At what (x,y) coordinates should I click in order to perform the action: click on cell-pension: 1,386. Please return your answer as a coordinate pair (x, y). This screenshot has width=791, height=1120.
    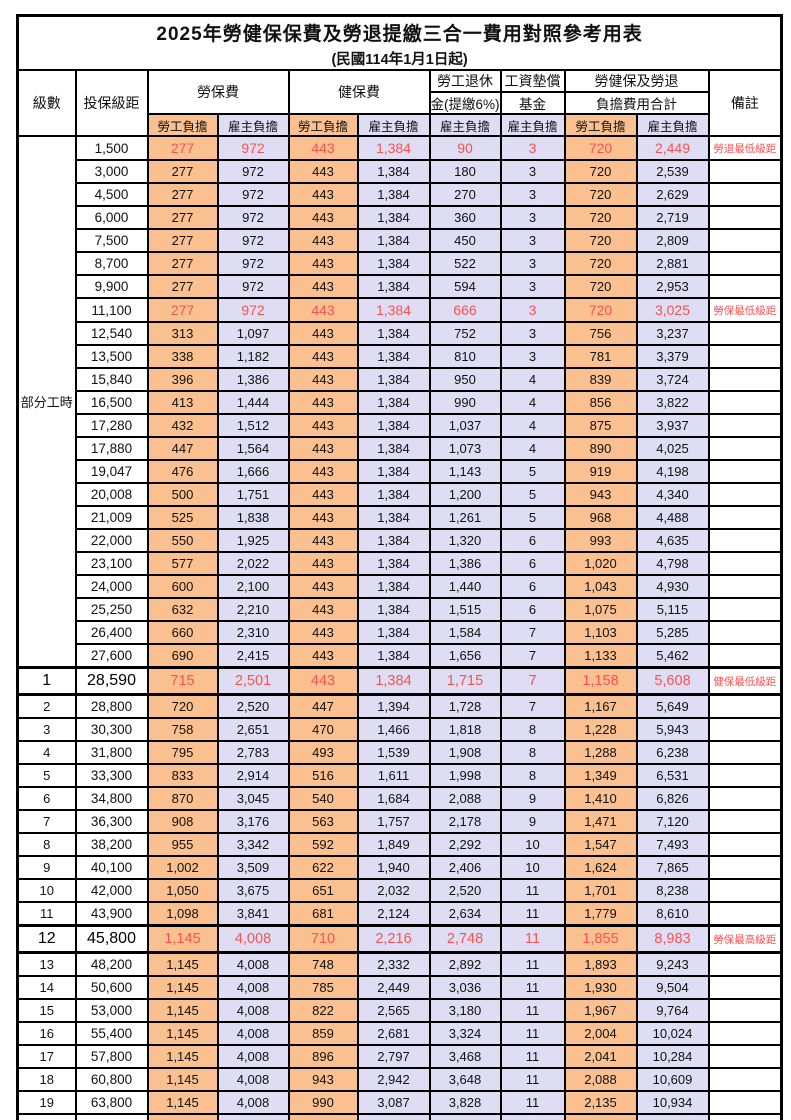
    Looking at the image, I should click on (465, 563).